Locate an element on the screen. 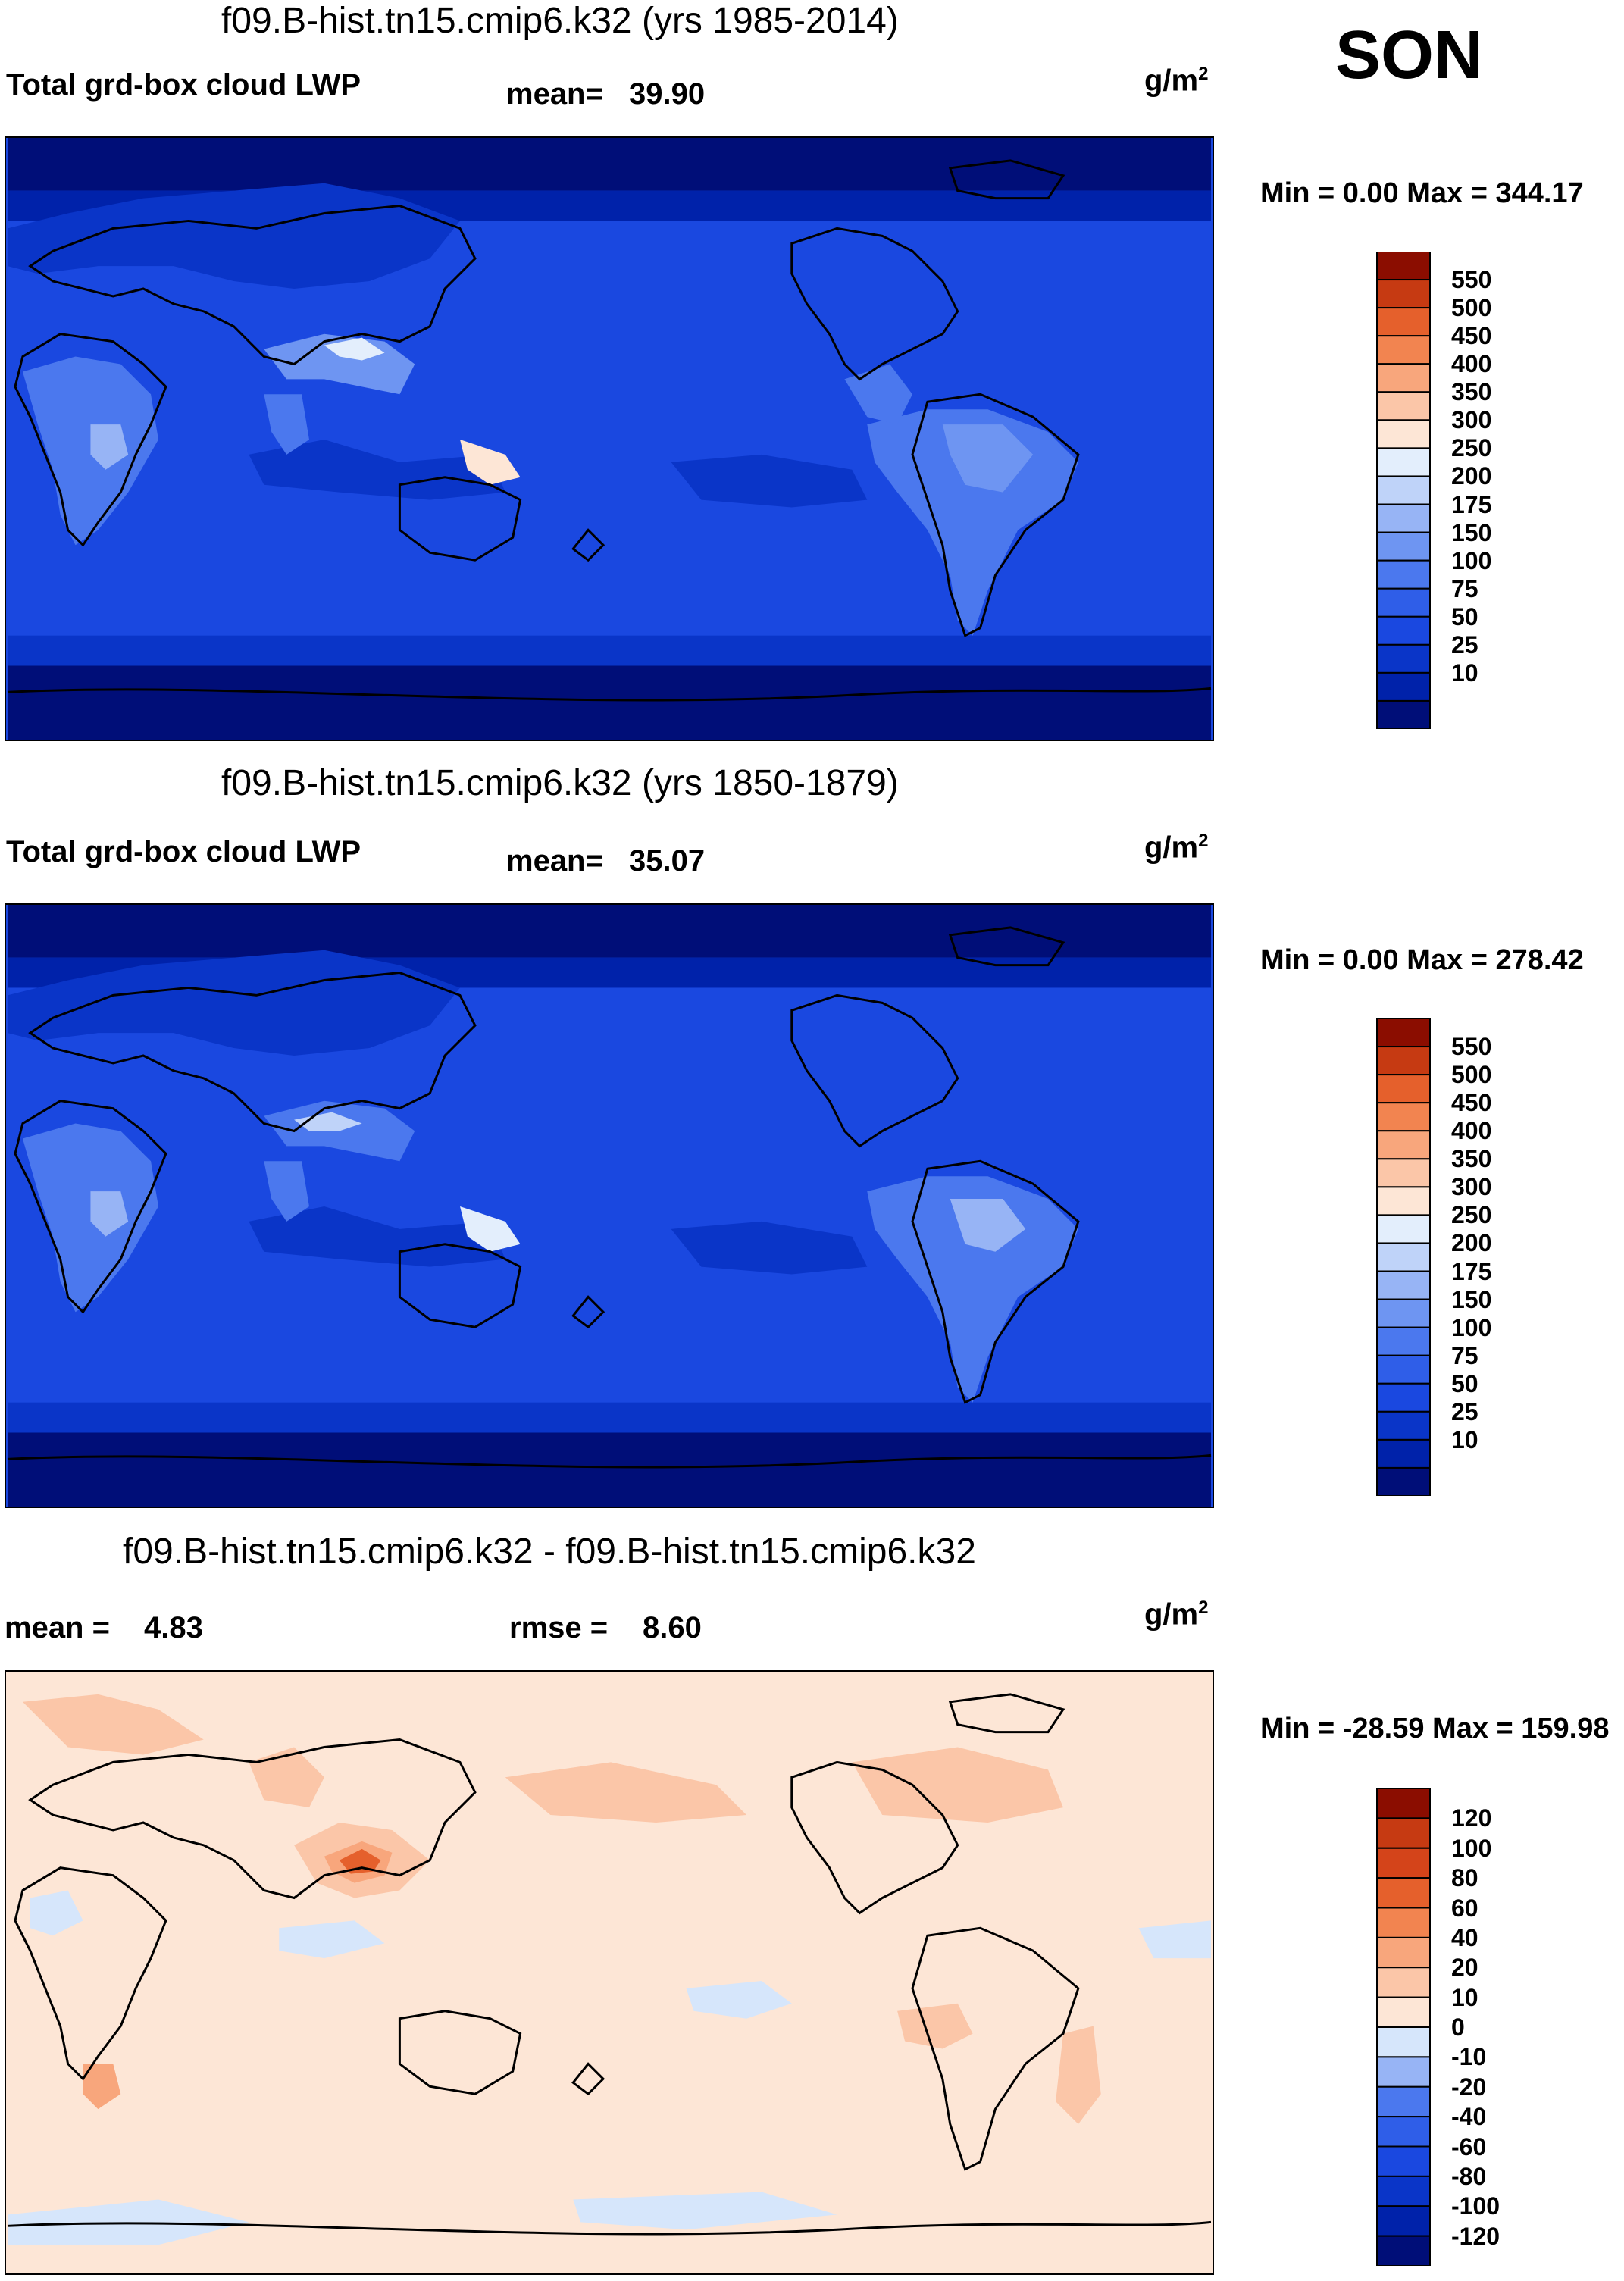  panel1-units: g/m2 is located at coordinates (1176, 81).